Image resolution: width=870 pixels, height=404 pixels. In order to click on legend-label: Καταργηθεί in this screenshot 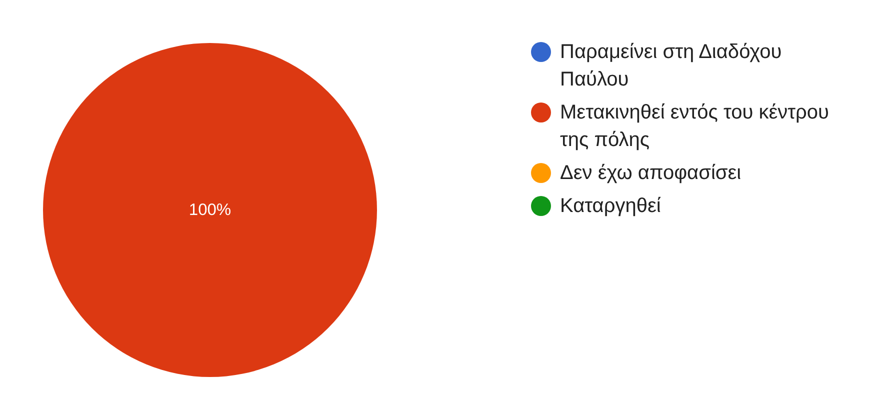, I will do `click(611, 206)`.